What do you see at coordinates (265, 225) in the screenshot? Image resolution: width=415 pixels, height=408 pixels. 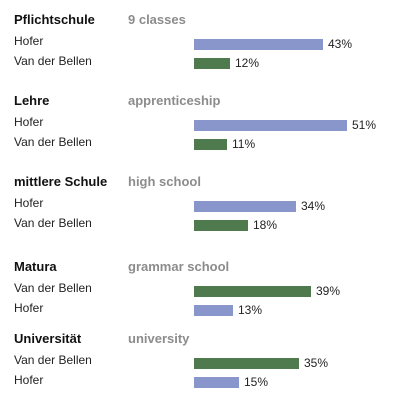 I see `value-label: 18%` at bounding box center [265, 225].